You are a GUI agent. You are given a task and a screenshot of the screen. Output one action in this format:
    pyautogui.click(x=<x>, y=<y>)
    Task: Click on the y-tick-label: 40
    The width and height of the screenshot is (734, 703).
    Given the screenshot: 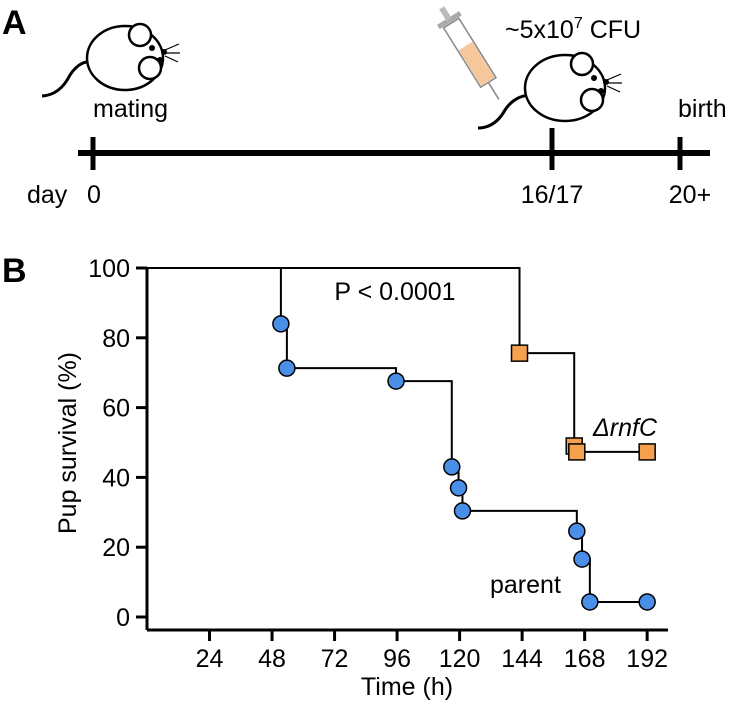 What is the action you would take?
    pyautogui.click(x=116, y=478)
    